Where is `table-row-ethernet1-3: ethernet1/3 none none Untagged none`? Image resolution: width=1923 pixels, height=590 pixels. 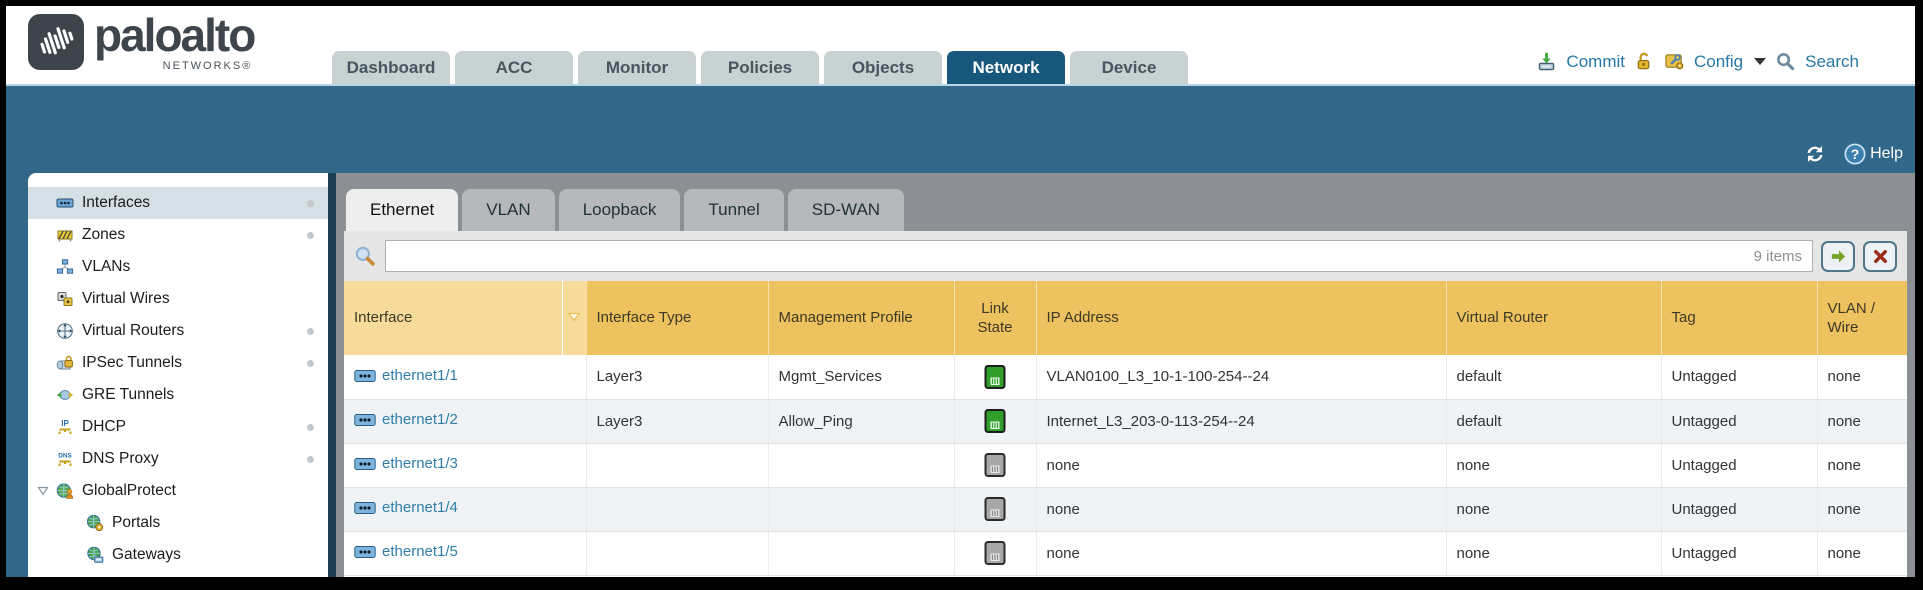 table-row-ethernet1-3: ethernet1/3 none none Untagged none is located at coordinates (1125, 465).